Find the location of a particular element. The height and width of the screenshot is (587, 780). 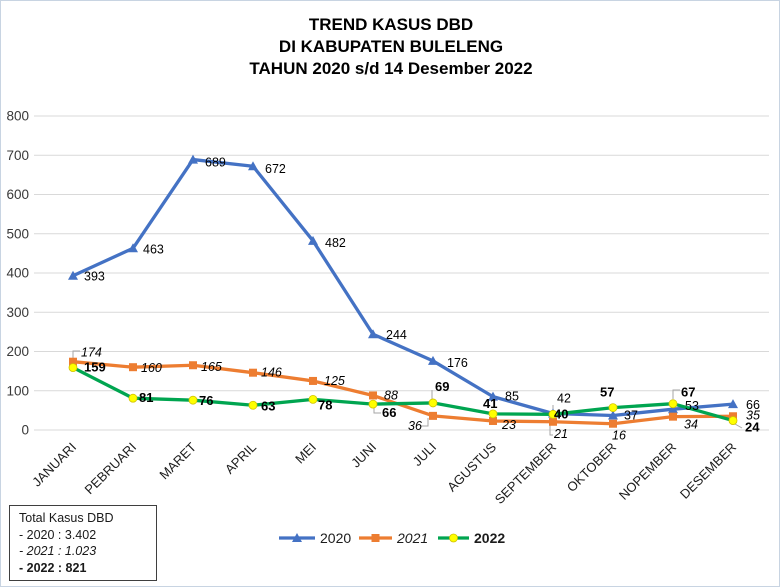

summary-total-2021: - 2021 : 1.023 is located at coordinates (58, 551).